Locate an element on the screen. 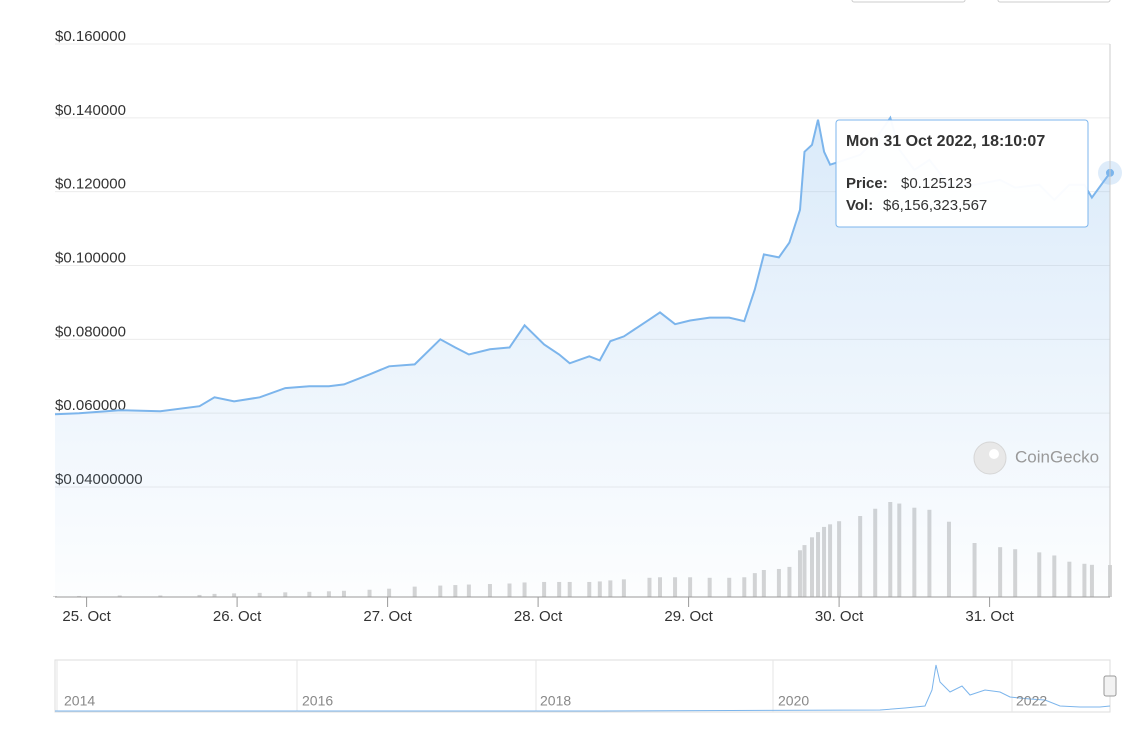 This screenshot has width=1138, height=734. watermark: CoinGecko is located at coordinates (1036, 458).